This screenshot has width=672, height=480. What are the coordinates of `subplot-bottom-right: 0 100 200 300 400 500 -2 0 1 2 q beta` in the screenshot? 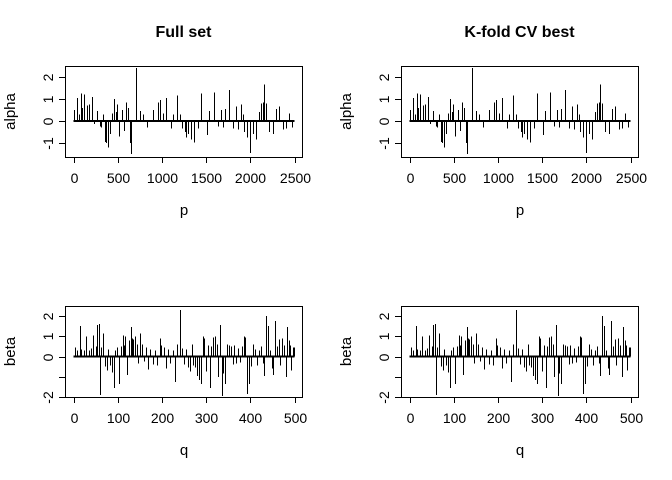 It's located at (491, 382).